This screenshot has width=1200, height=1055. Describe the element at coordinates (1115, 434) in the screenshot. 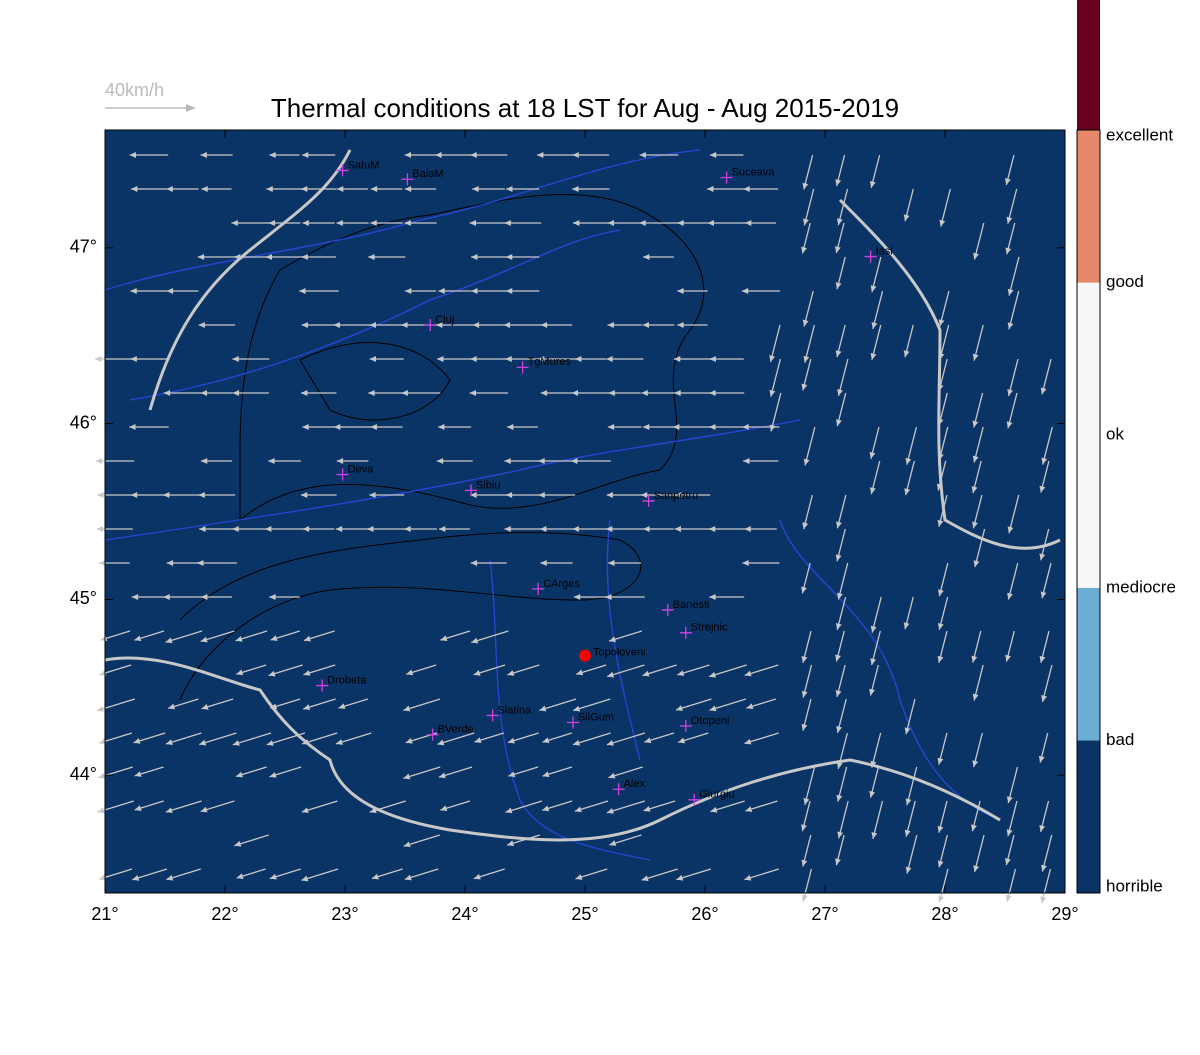

I see `colorbar-label: ok` at that location.